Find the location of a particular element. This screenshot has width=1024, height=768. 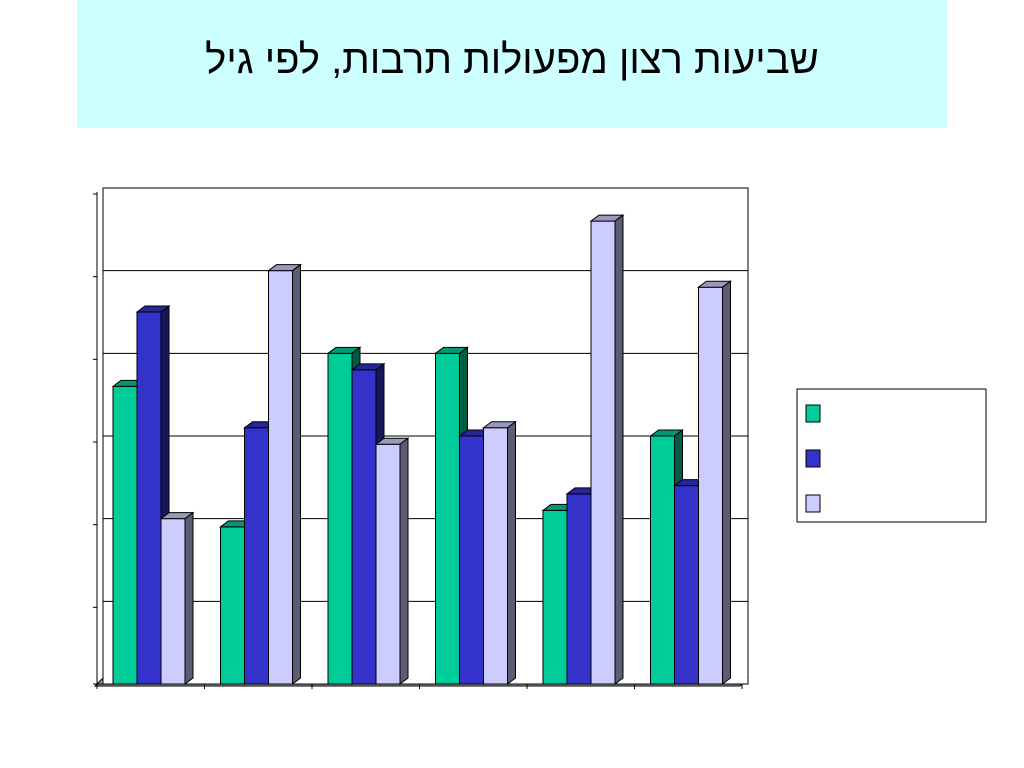

bar-s3-c6 is located at coordinates (714, 482).